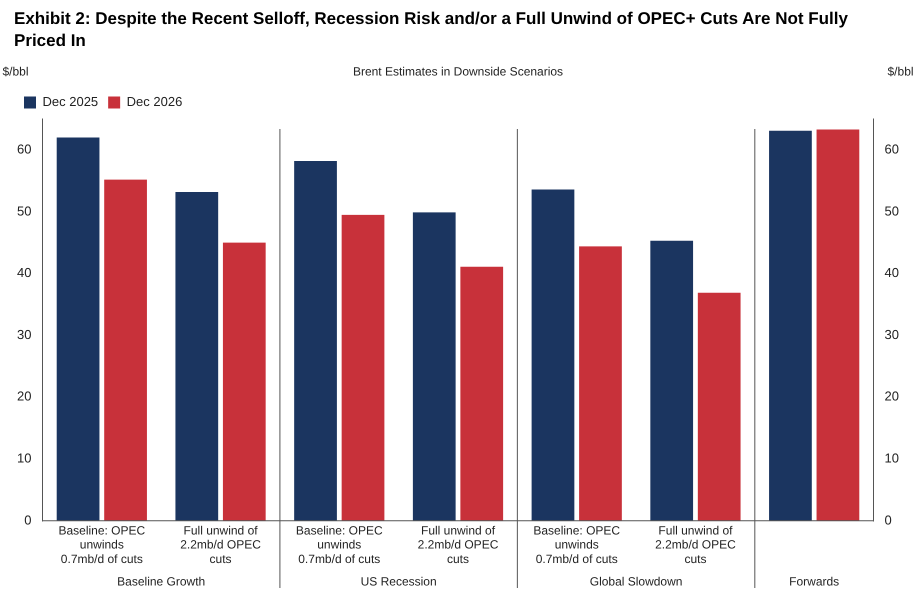 The width and height of the screenshot is (916, 608). I want to click on legend-label: Dec 2025, so click(70, 102).